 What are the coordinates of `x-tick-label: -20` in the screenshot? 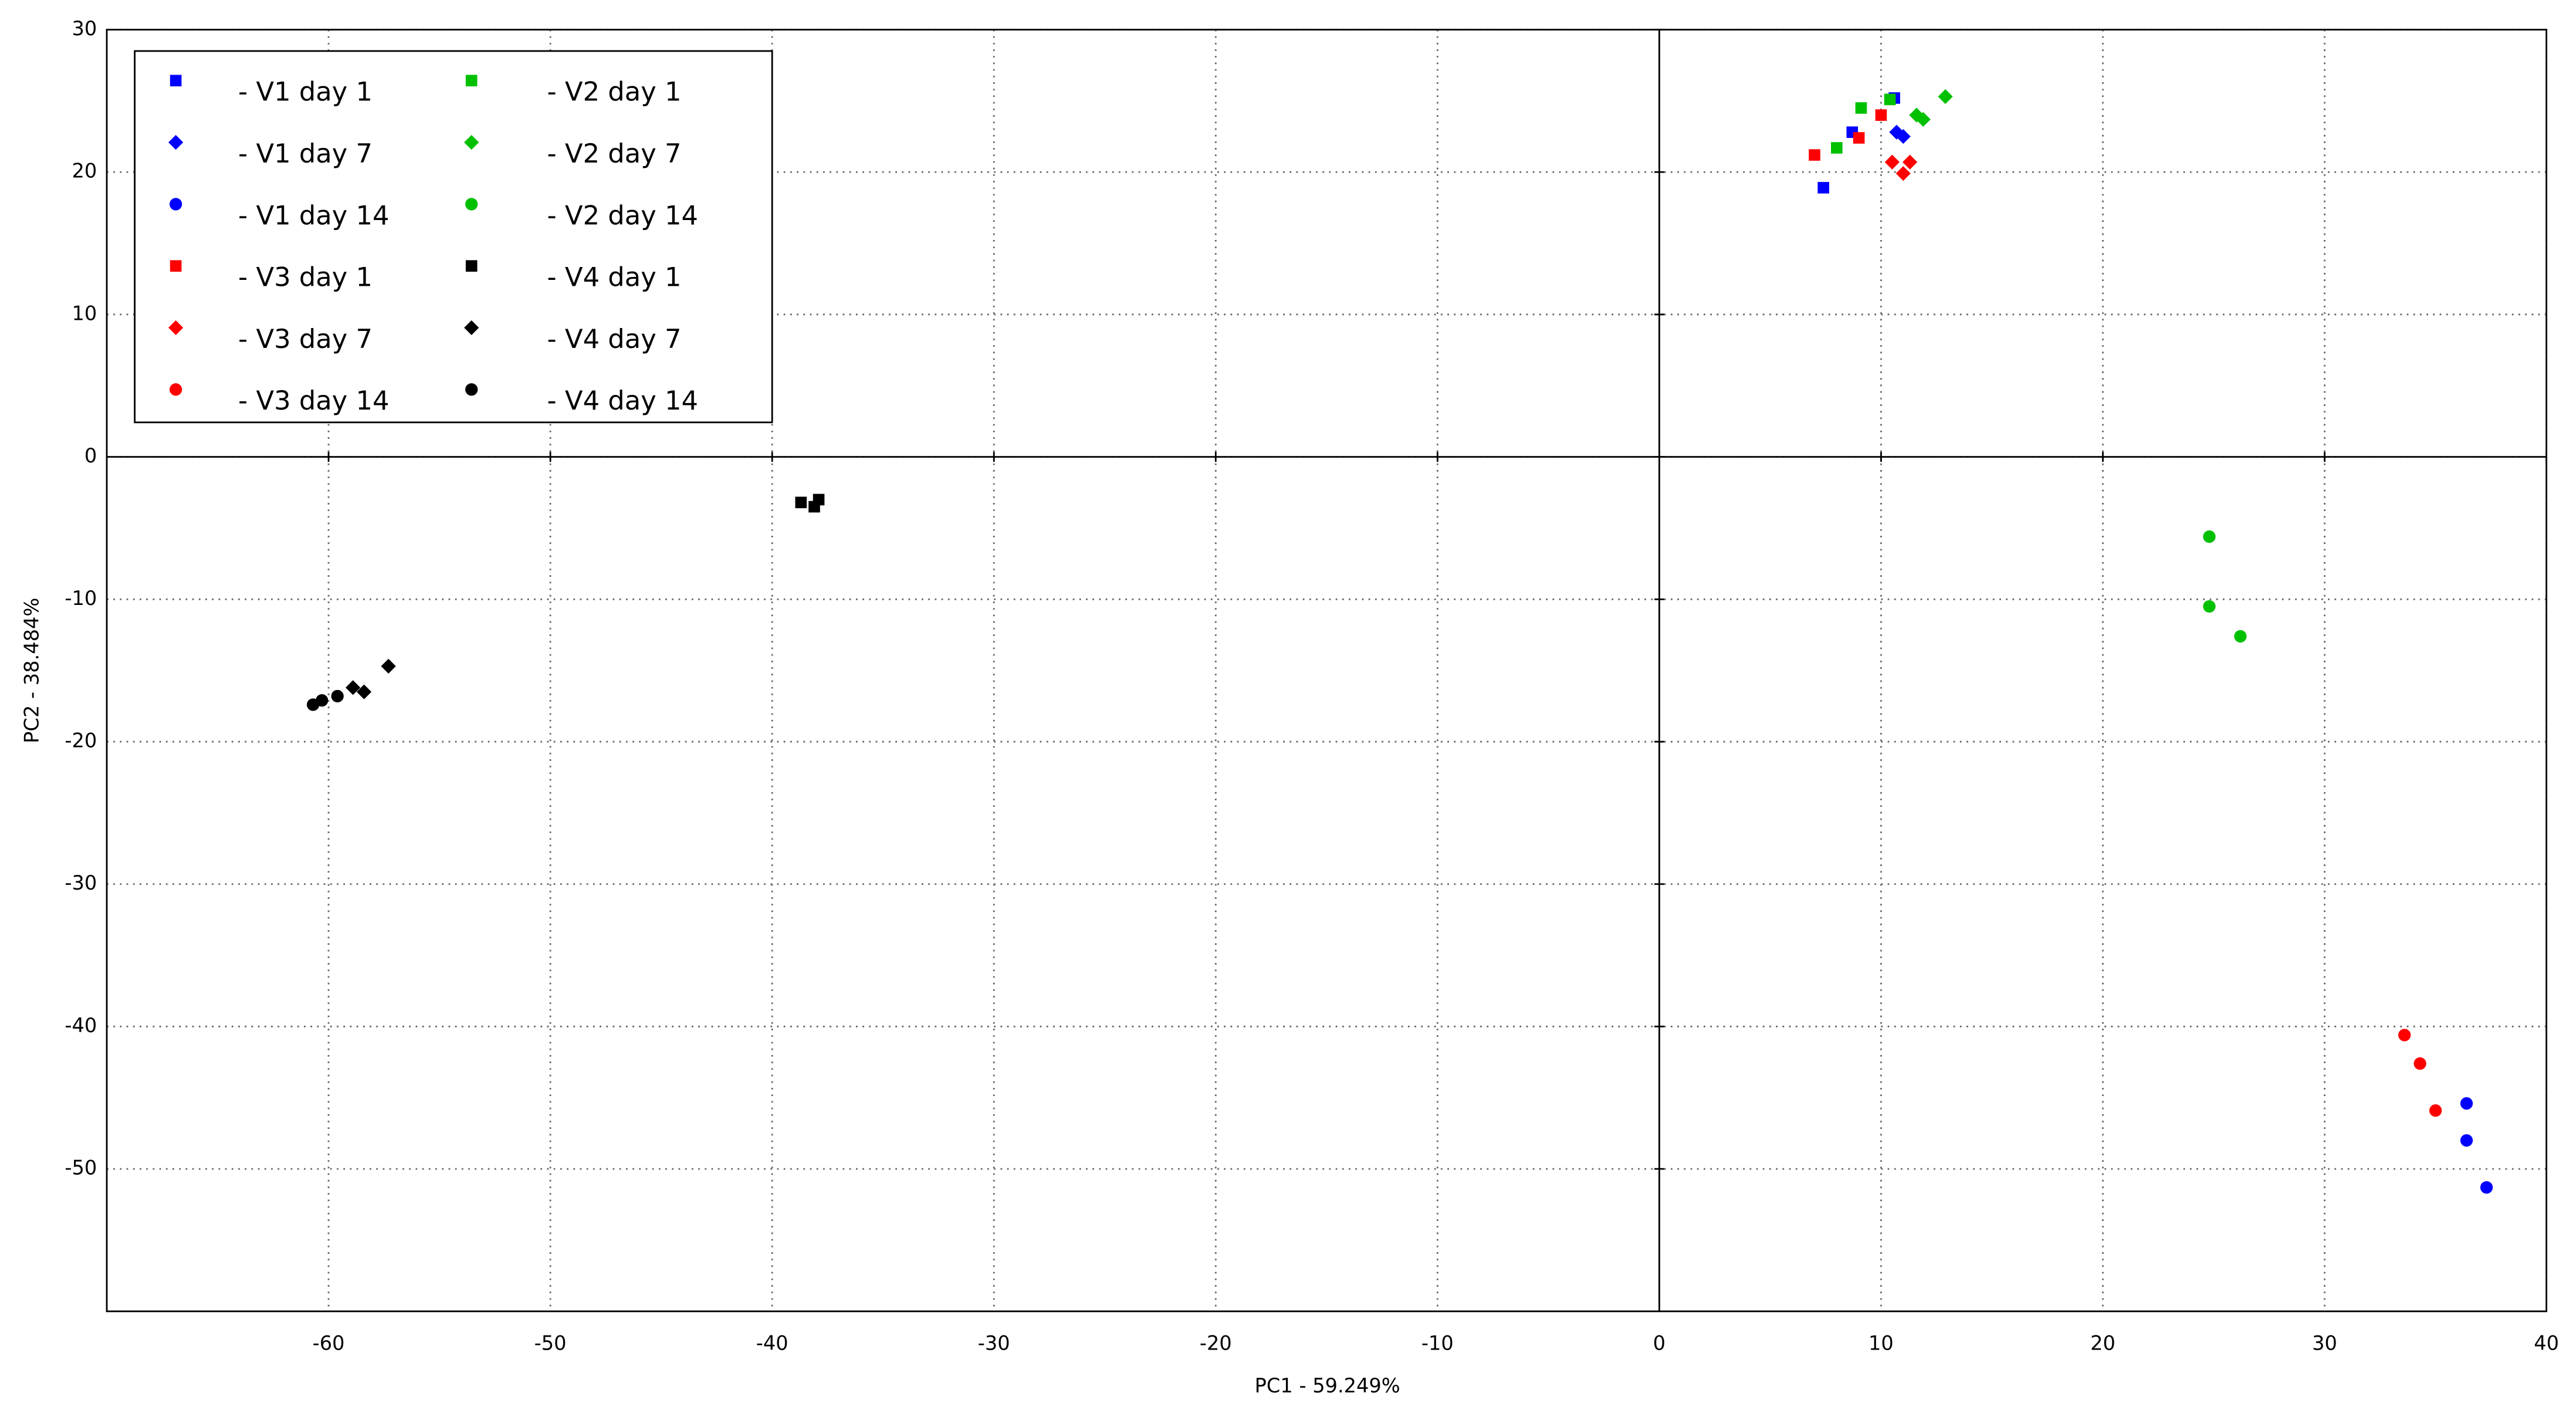 It's located at (1216, 1343).